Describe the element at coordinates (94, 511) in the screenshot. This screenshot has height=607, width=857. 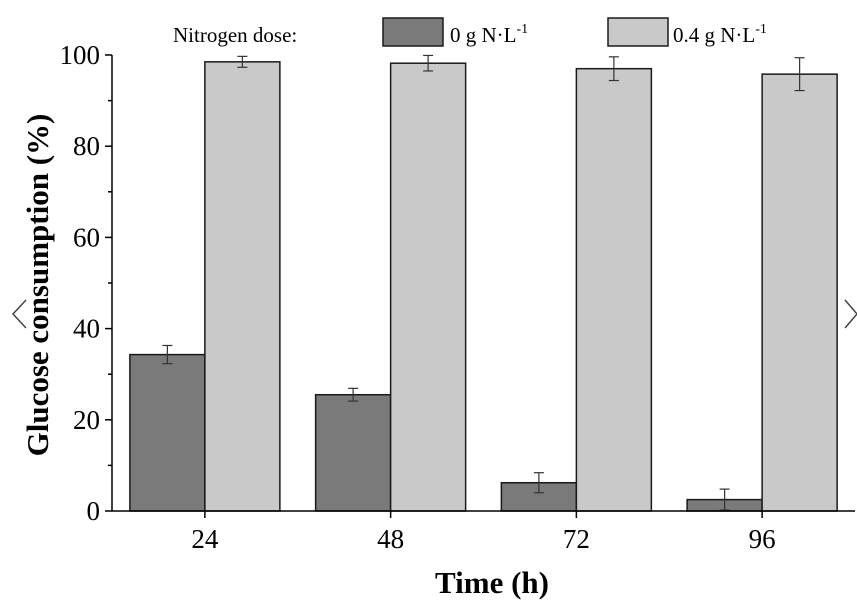
I see `y-tick-label-0: 0` at that location.